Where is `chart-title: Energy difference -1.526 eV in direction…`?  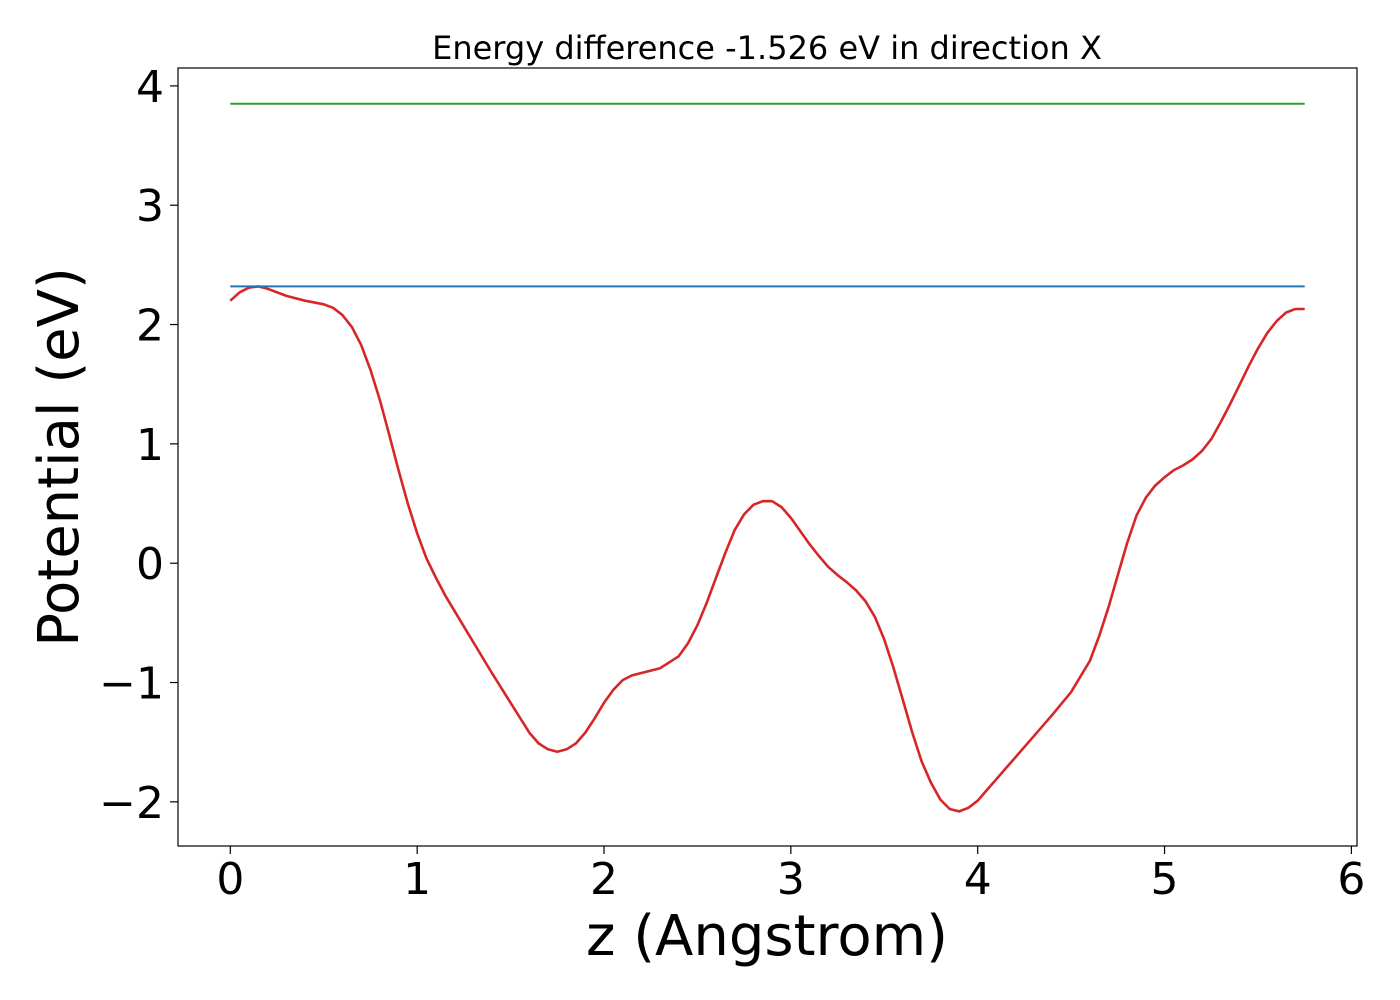
chart-title: Energy difference -1.526 eV in direction… is located at coordinates (767, 48).